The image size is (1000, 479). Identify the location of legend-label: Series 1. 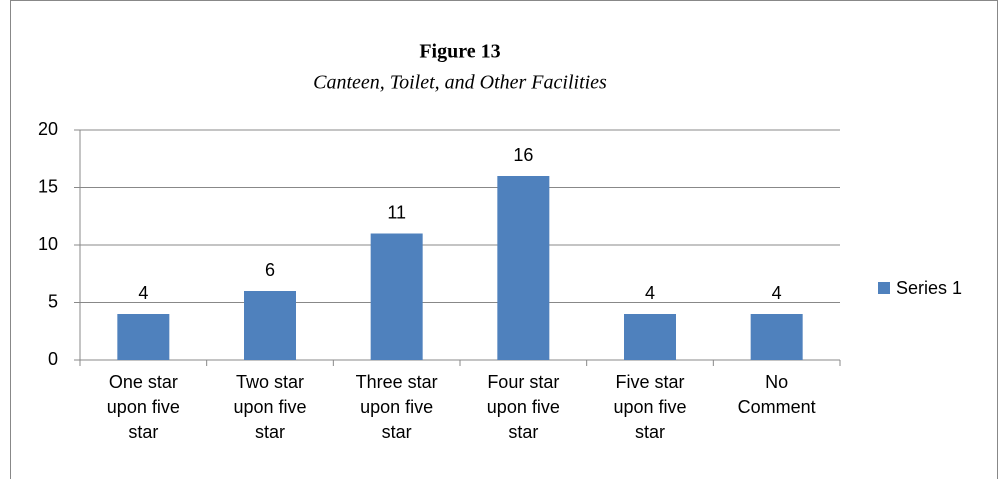
(929, 288).